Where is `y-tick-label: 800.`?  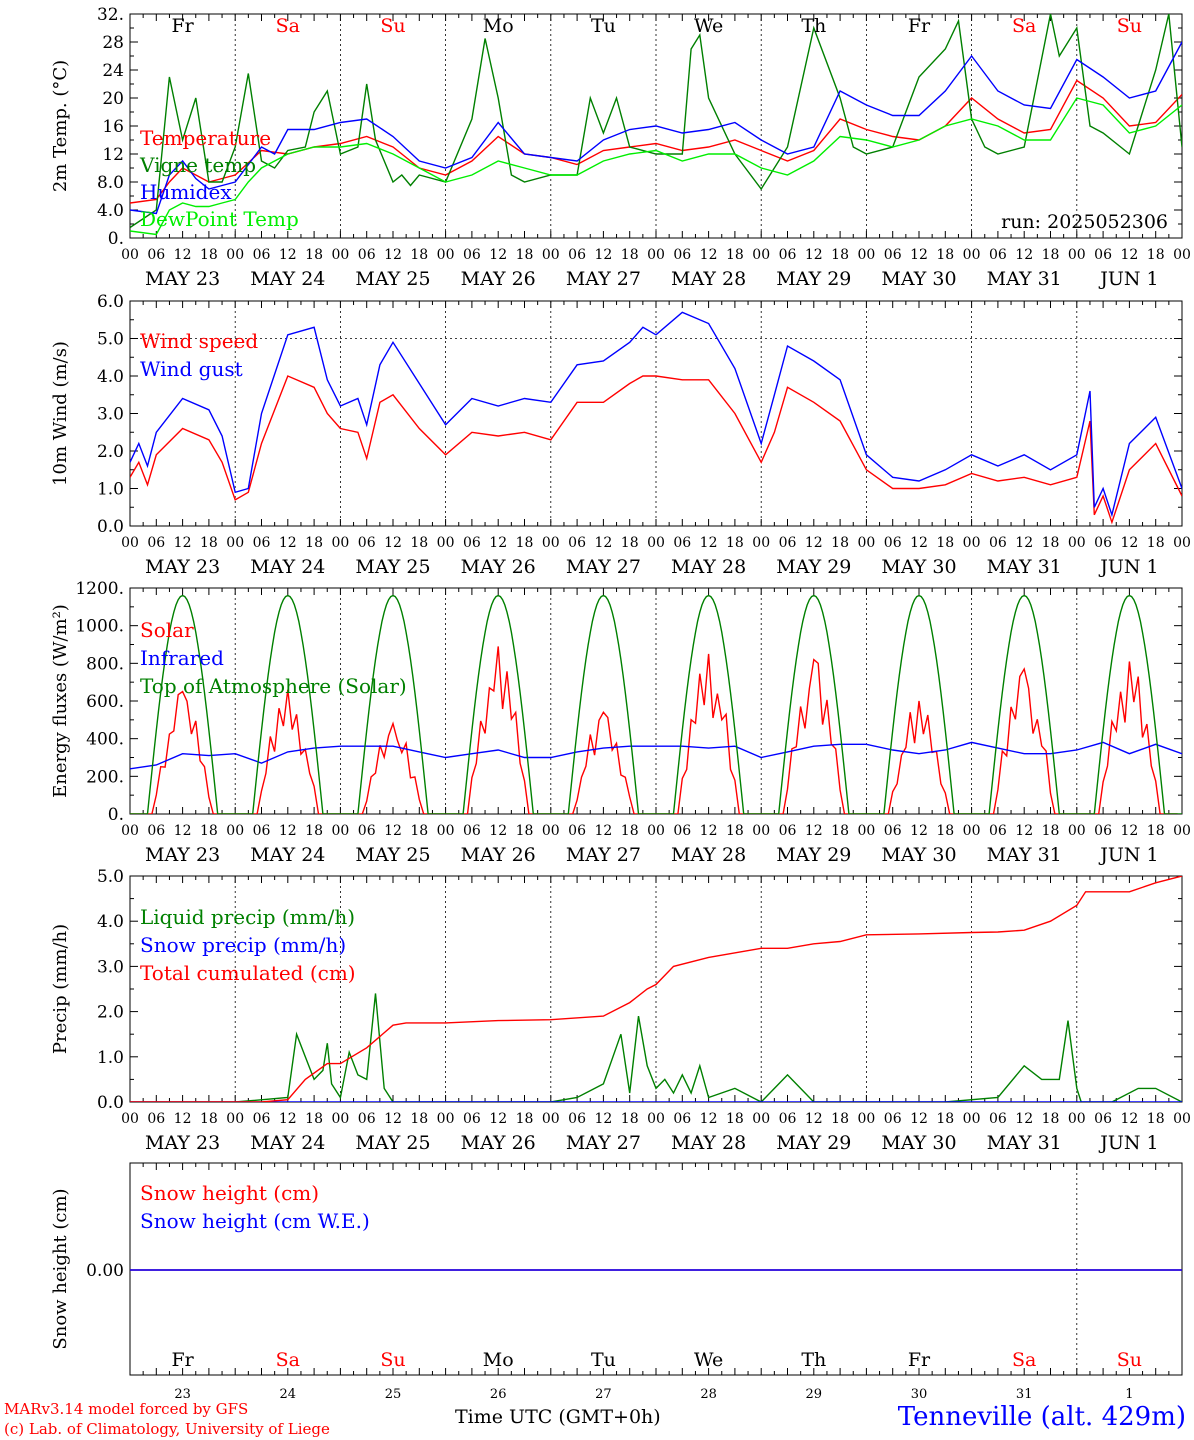 y-tick-label: 800. is located at coordinates (105, 664).